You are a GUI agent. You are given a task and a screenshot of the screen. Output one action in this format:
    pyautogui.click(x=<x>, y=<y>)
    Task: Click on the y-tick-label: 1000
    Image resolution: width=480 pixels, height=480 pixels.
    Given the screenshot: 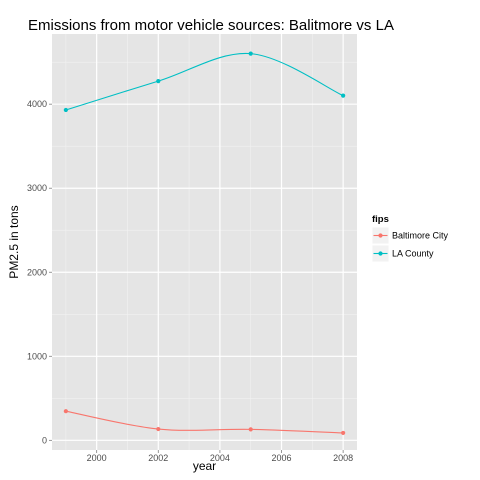 What is the action you would take?
    pyautogui.click(x=37, y=356)
    